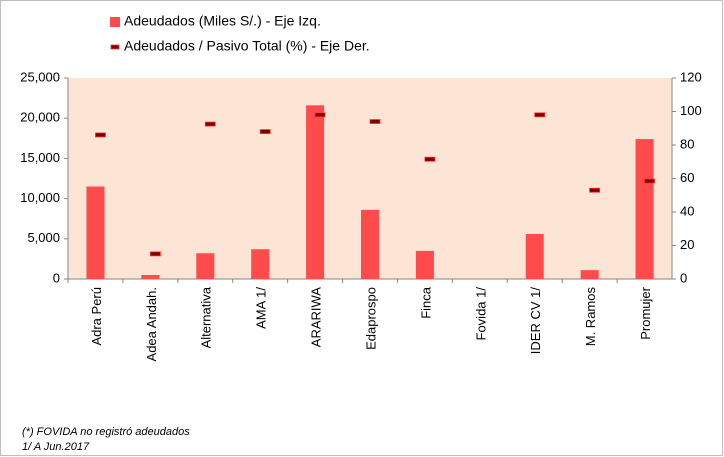 The image size is (724, 457). I want to click on x-tick-label: Edaprospo, so click(370, 318).